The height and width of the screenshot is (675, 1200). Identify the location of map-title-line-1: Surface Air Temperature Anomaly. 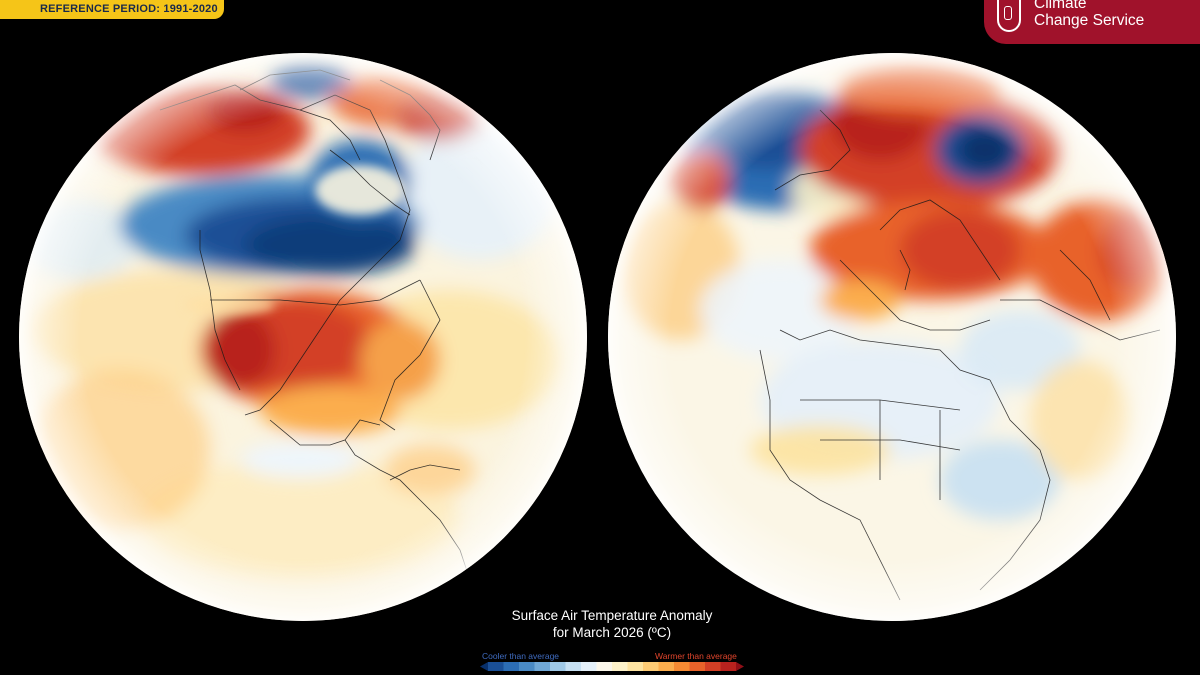
(612, 615).